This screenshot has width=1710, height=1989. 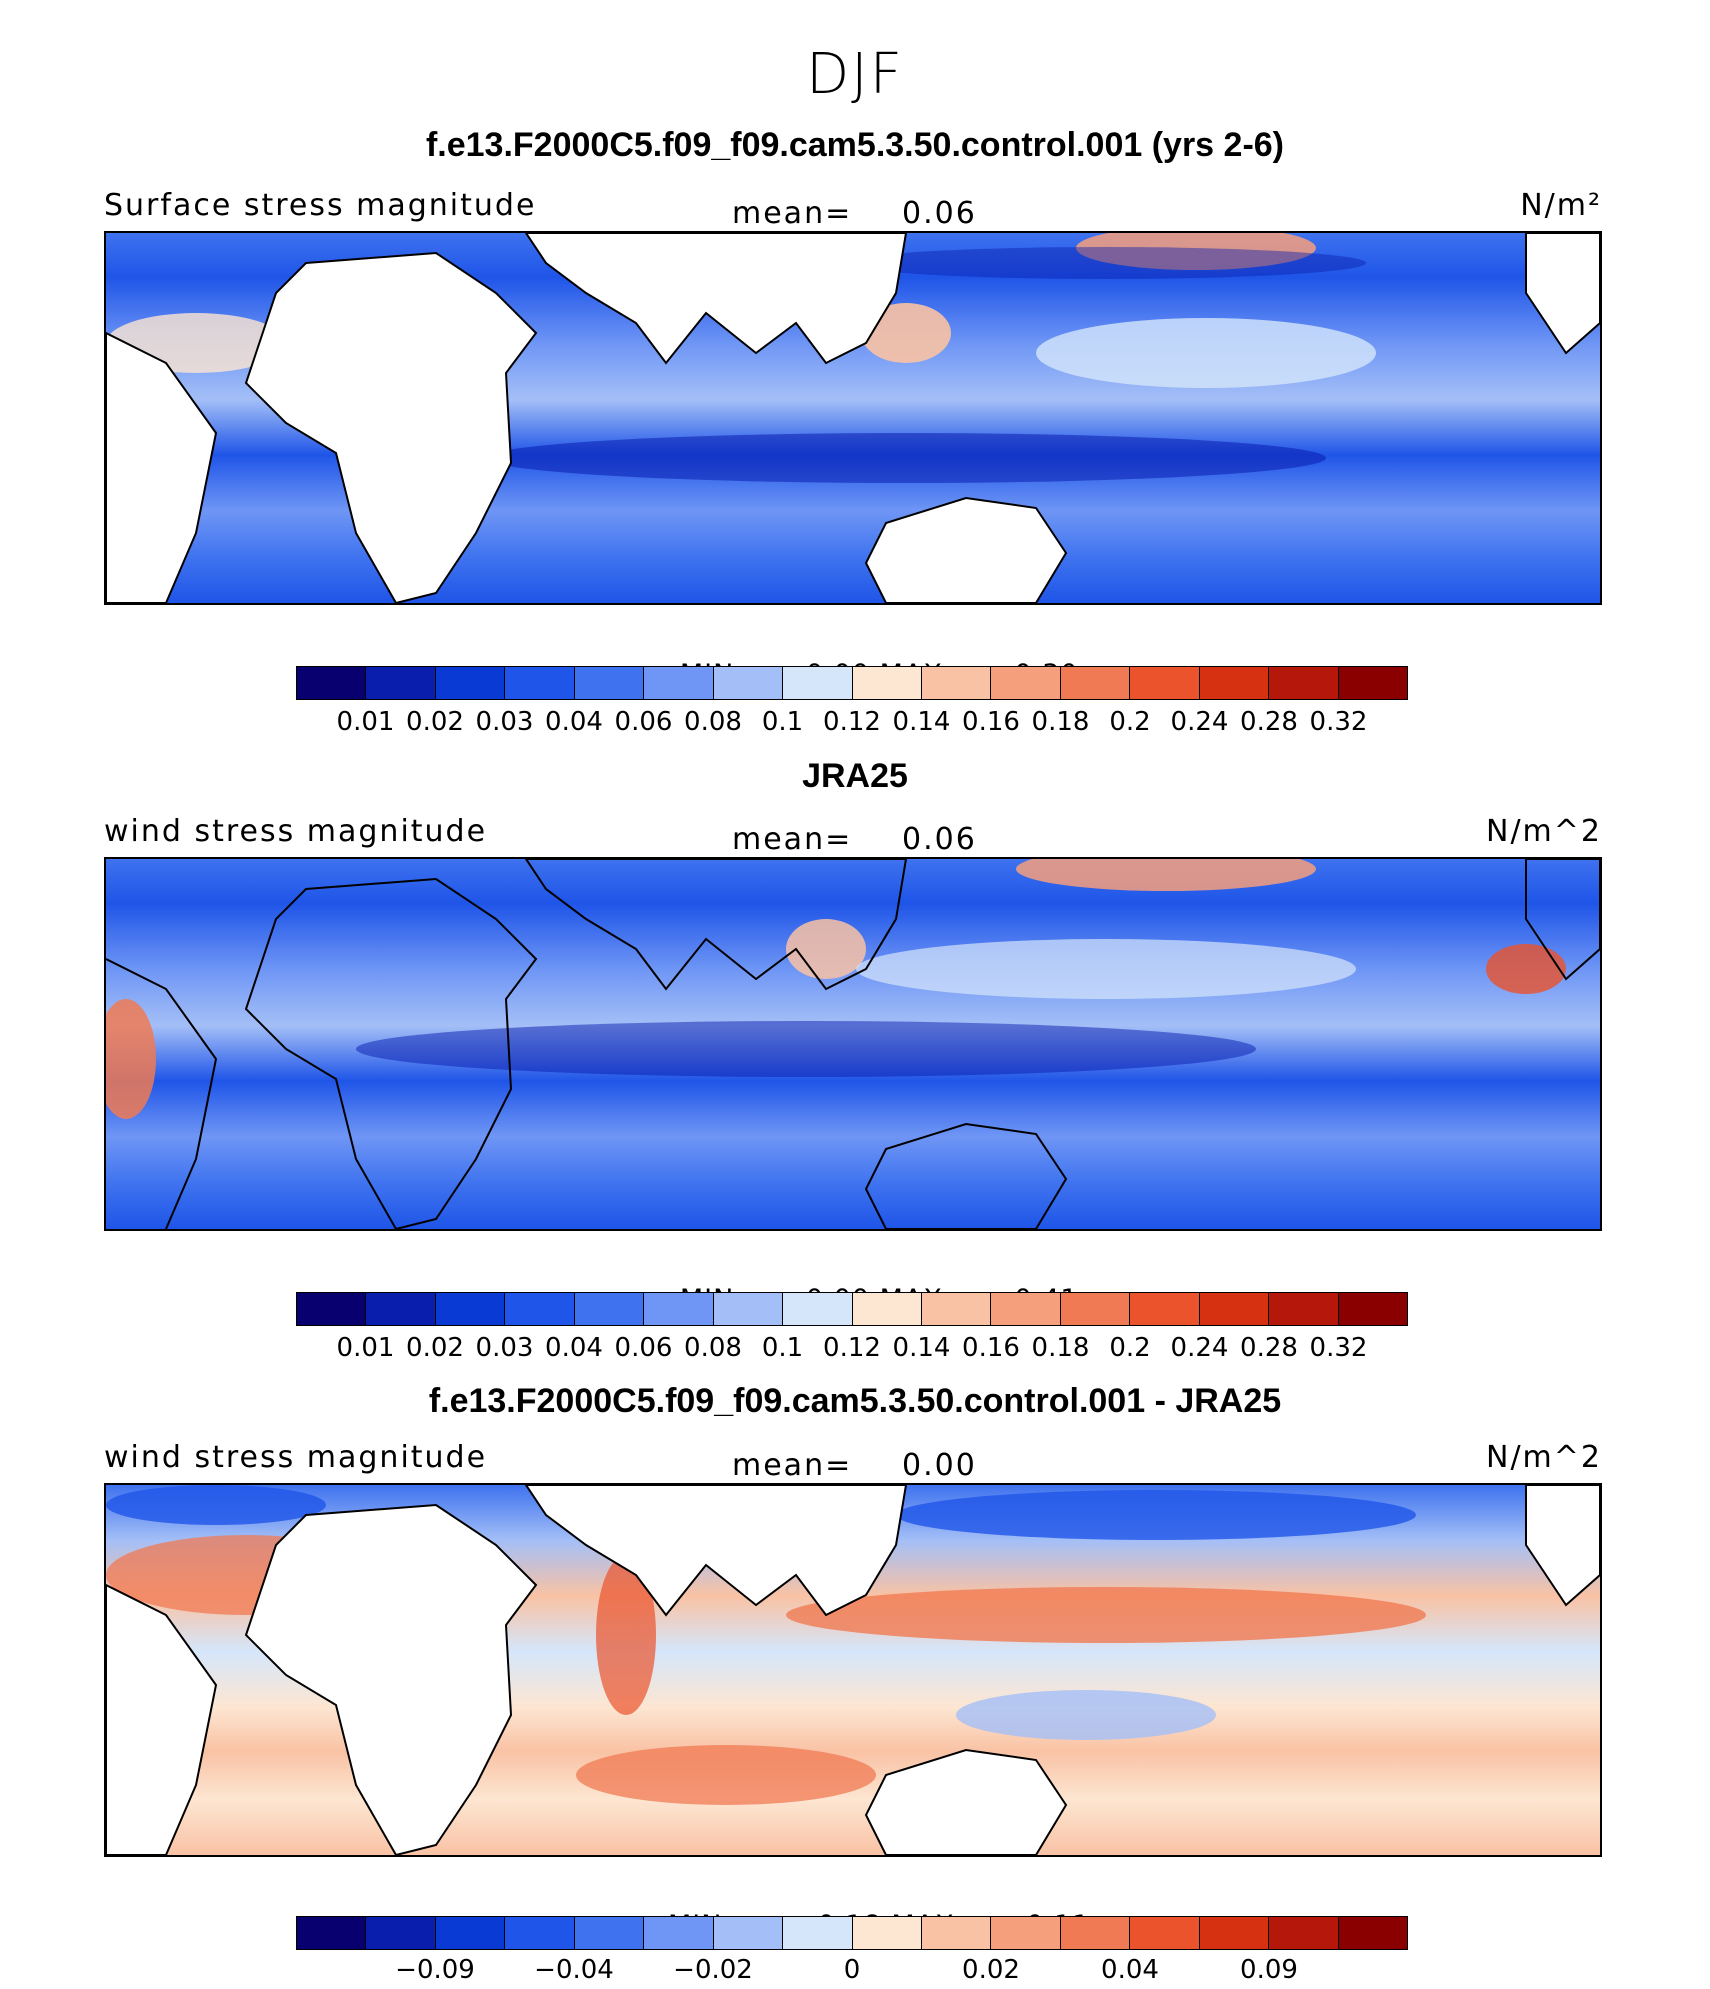 I want to click on colorbar-tick-label: 0.2, so click(x=1130, y=1348).